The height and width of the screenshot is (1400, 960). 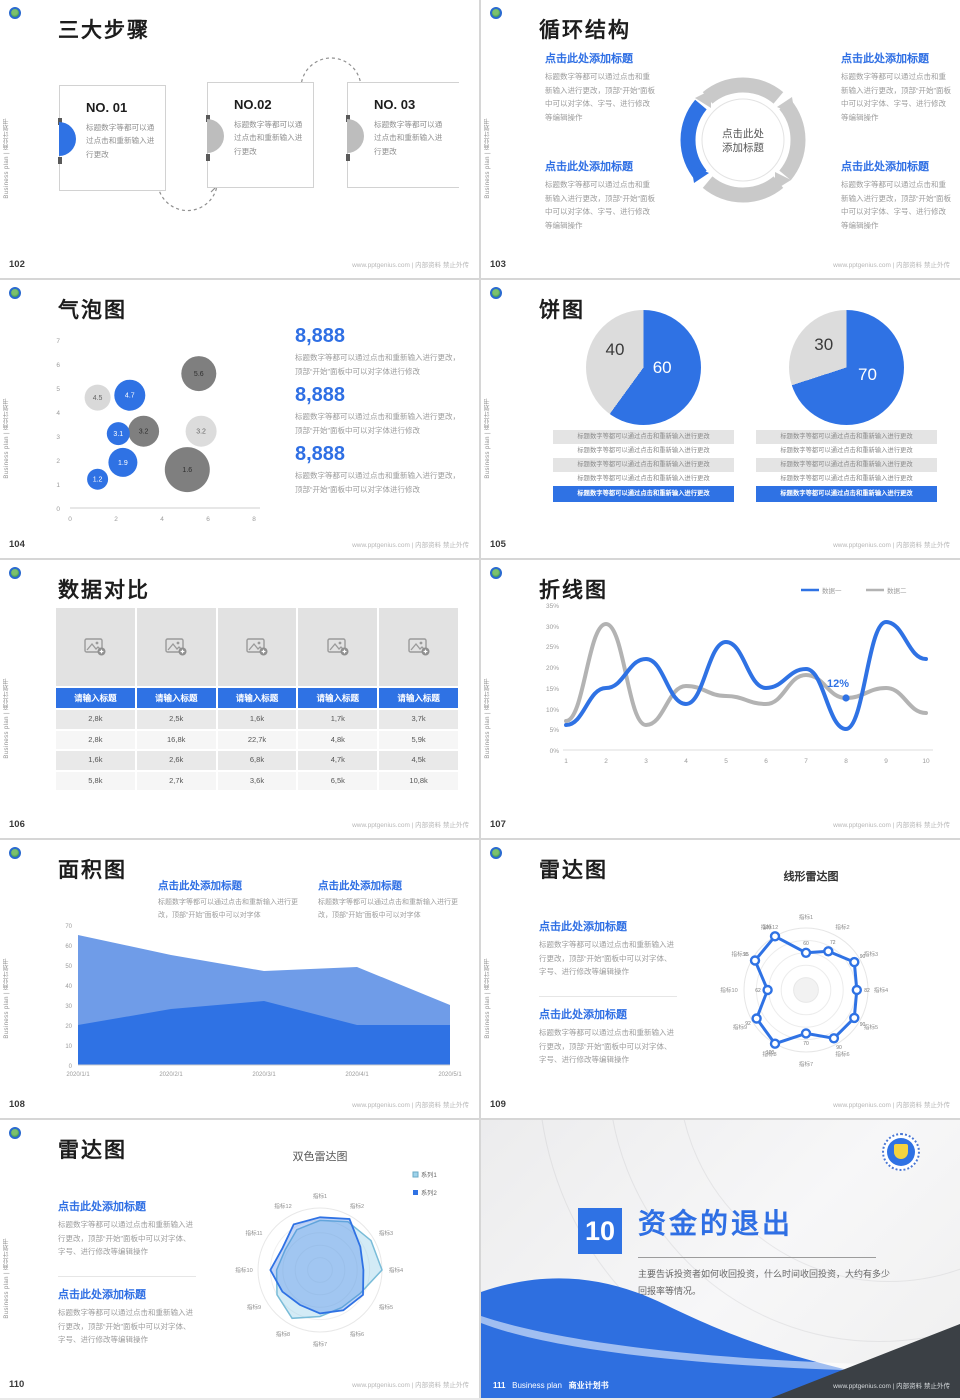 What do you see at coordinates (17, 1384) in the screenshot?
I see `page-number: 110` at bounding box center [17, 1384].